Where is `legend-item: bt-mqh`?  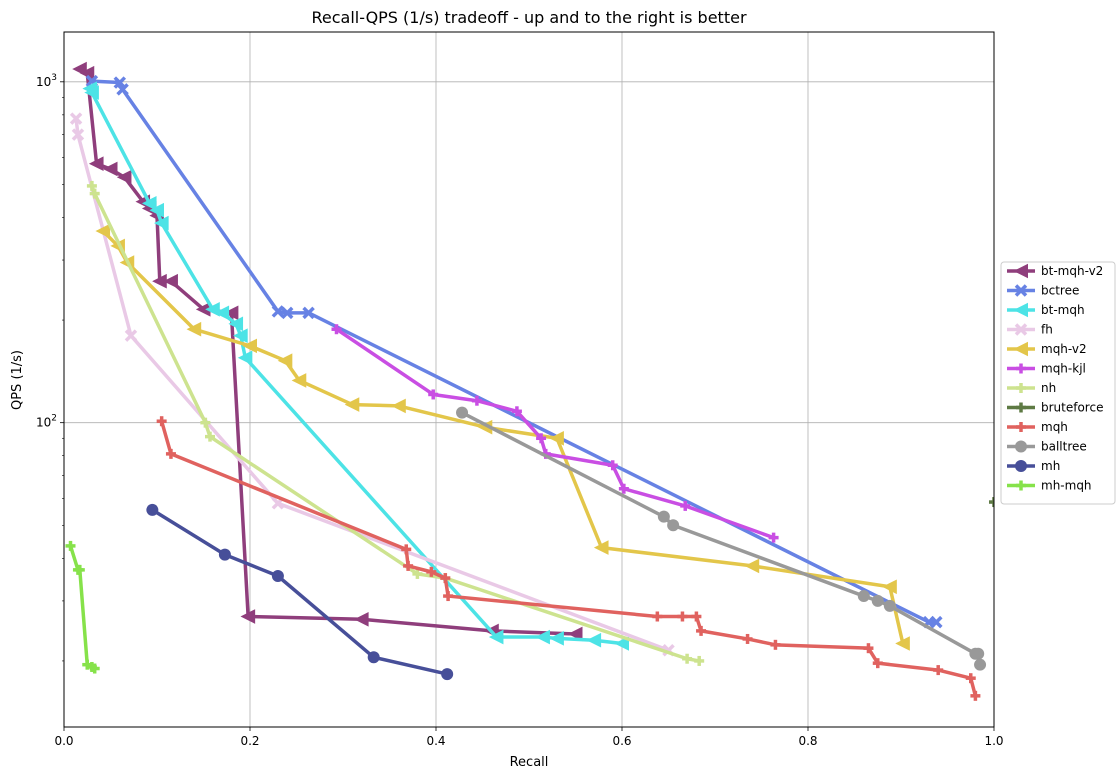
legend-item: bt-mqh is located at coordinates (1046, 310).